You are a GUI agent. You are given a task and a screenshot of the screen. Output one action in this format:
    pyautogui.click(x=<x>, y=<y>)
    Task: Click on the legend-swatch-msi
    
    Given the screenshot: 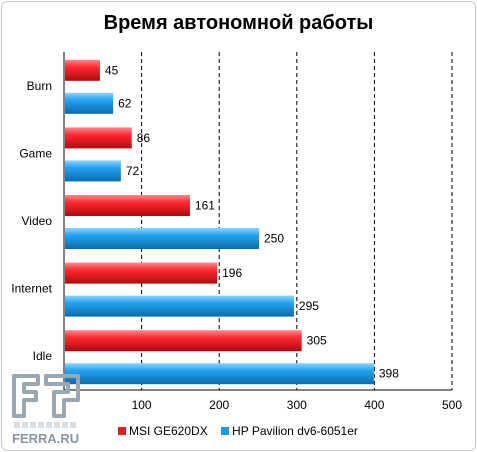 What is the action you would take?
    pyautogui.click(x=122, y=431)
    